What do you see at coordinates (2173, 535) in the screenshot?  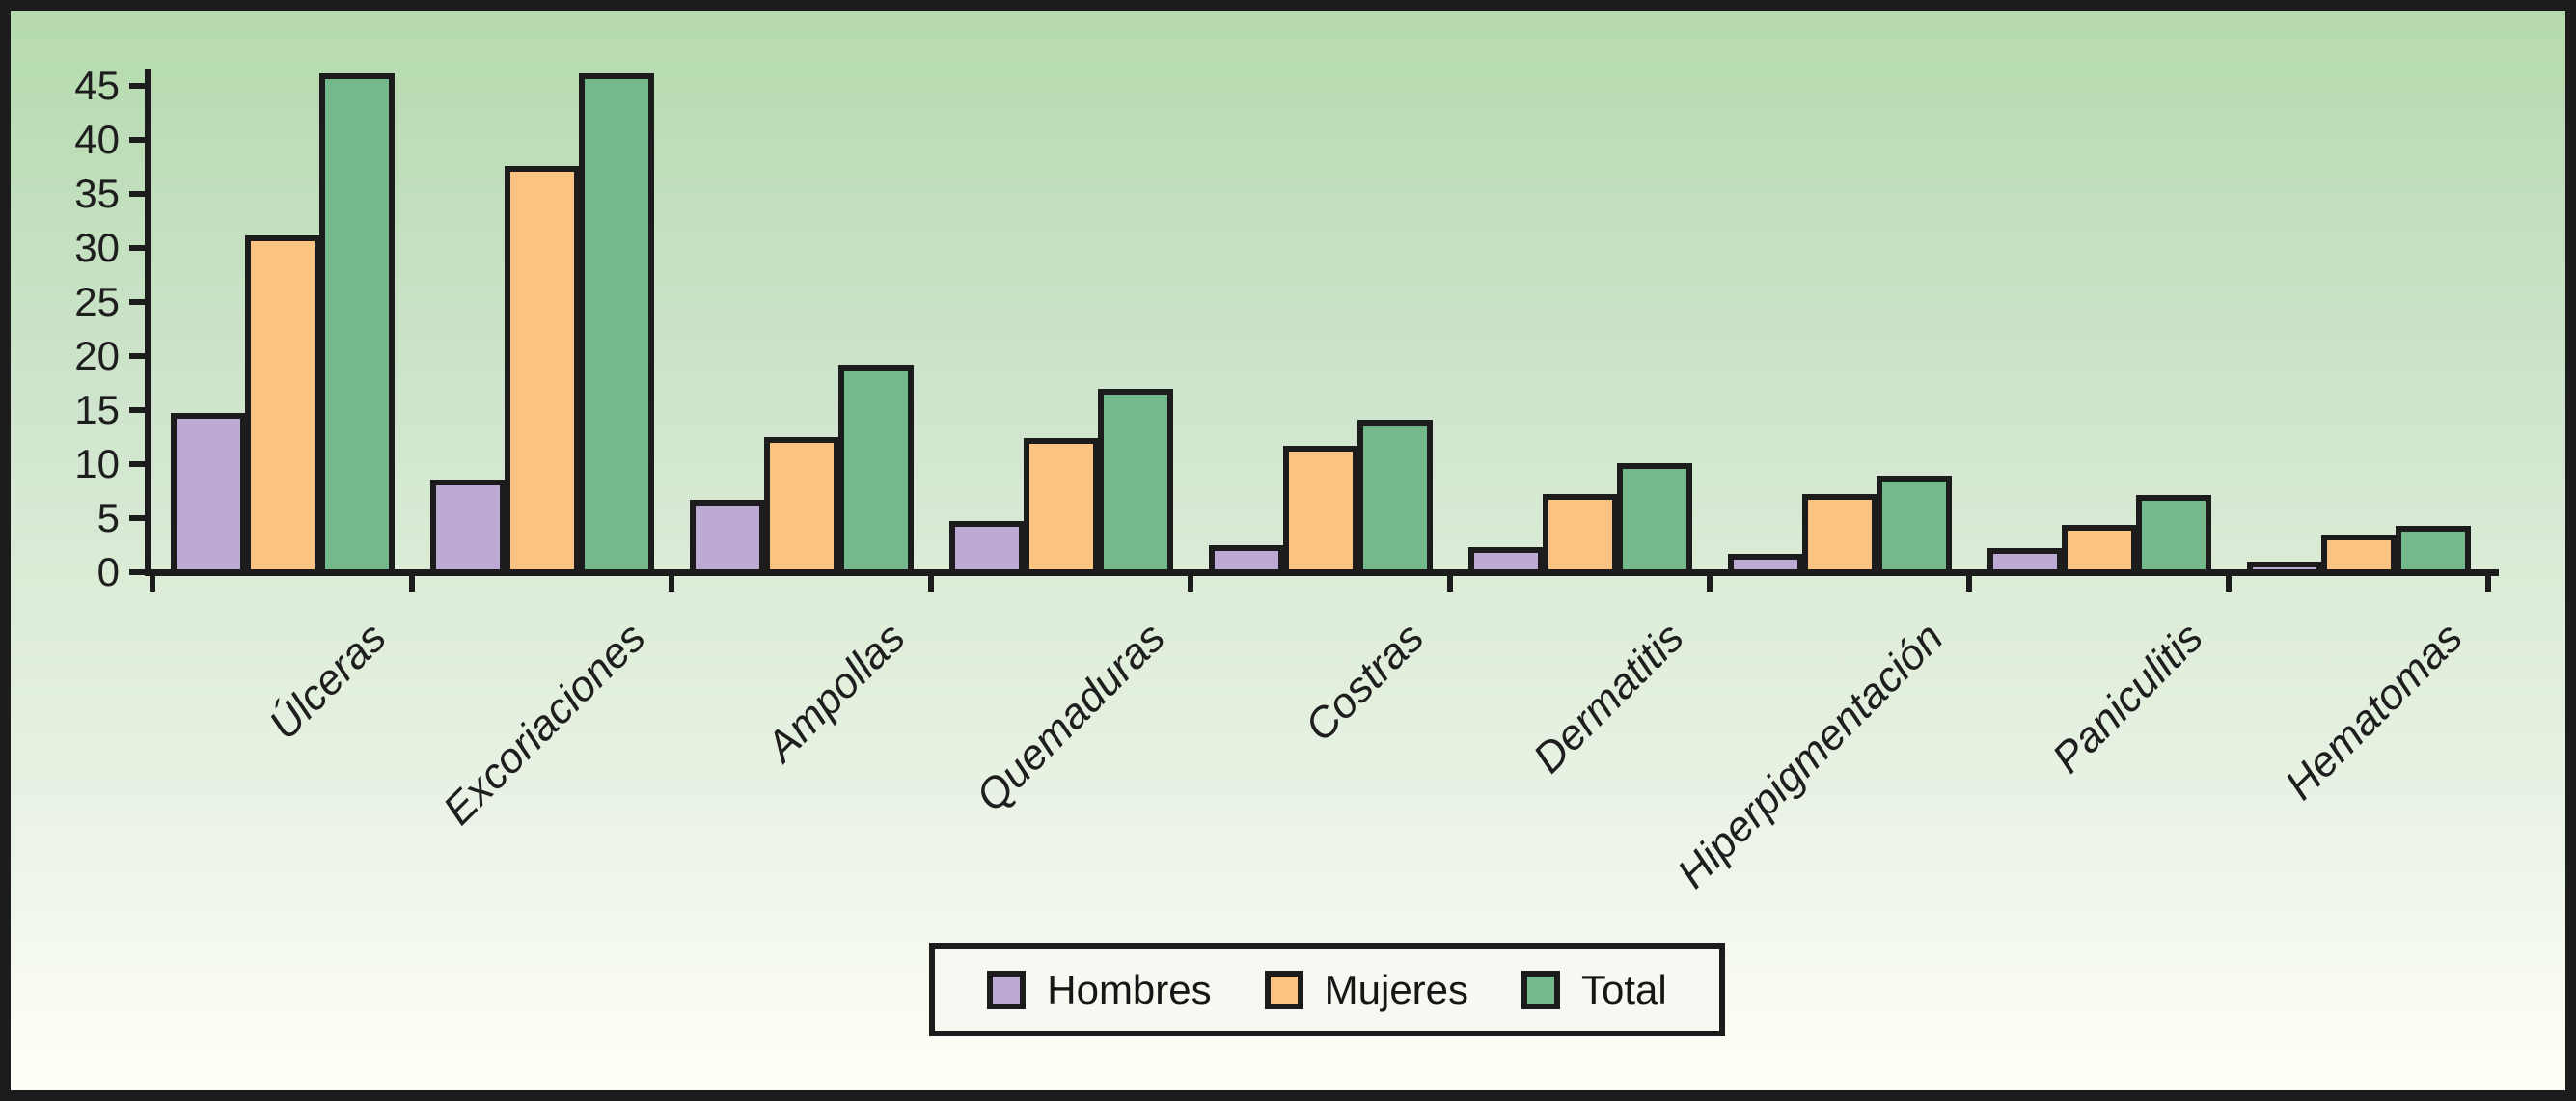 I see `bar-total-paniculitis` at bounding box center [2173, 535].